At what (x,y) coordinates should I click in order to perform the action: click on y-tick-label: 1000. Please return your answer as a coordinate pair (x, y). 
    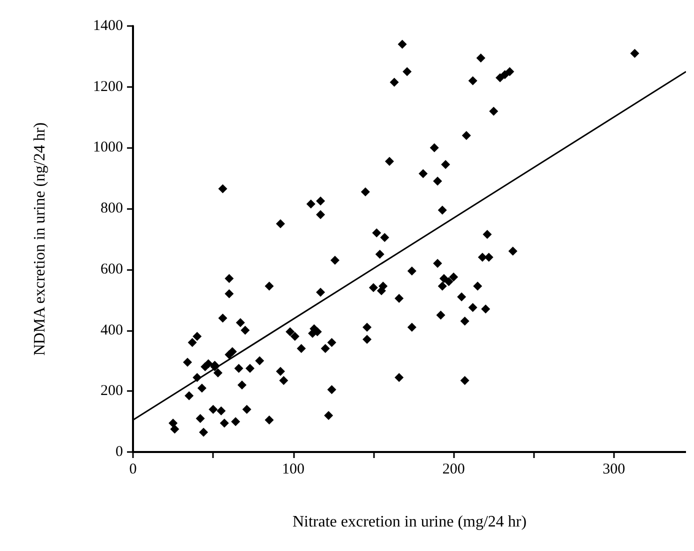
    Looking at the image, I should click on (108, 148).